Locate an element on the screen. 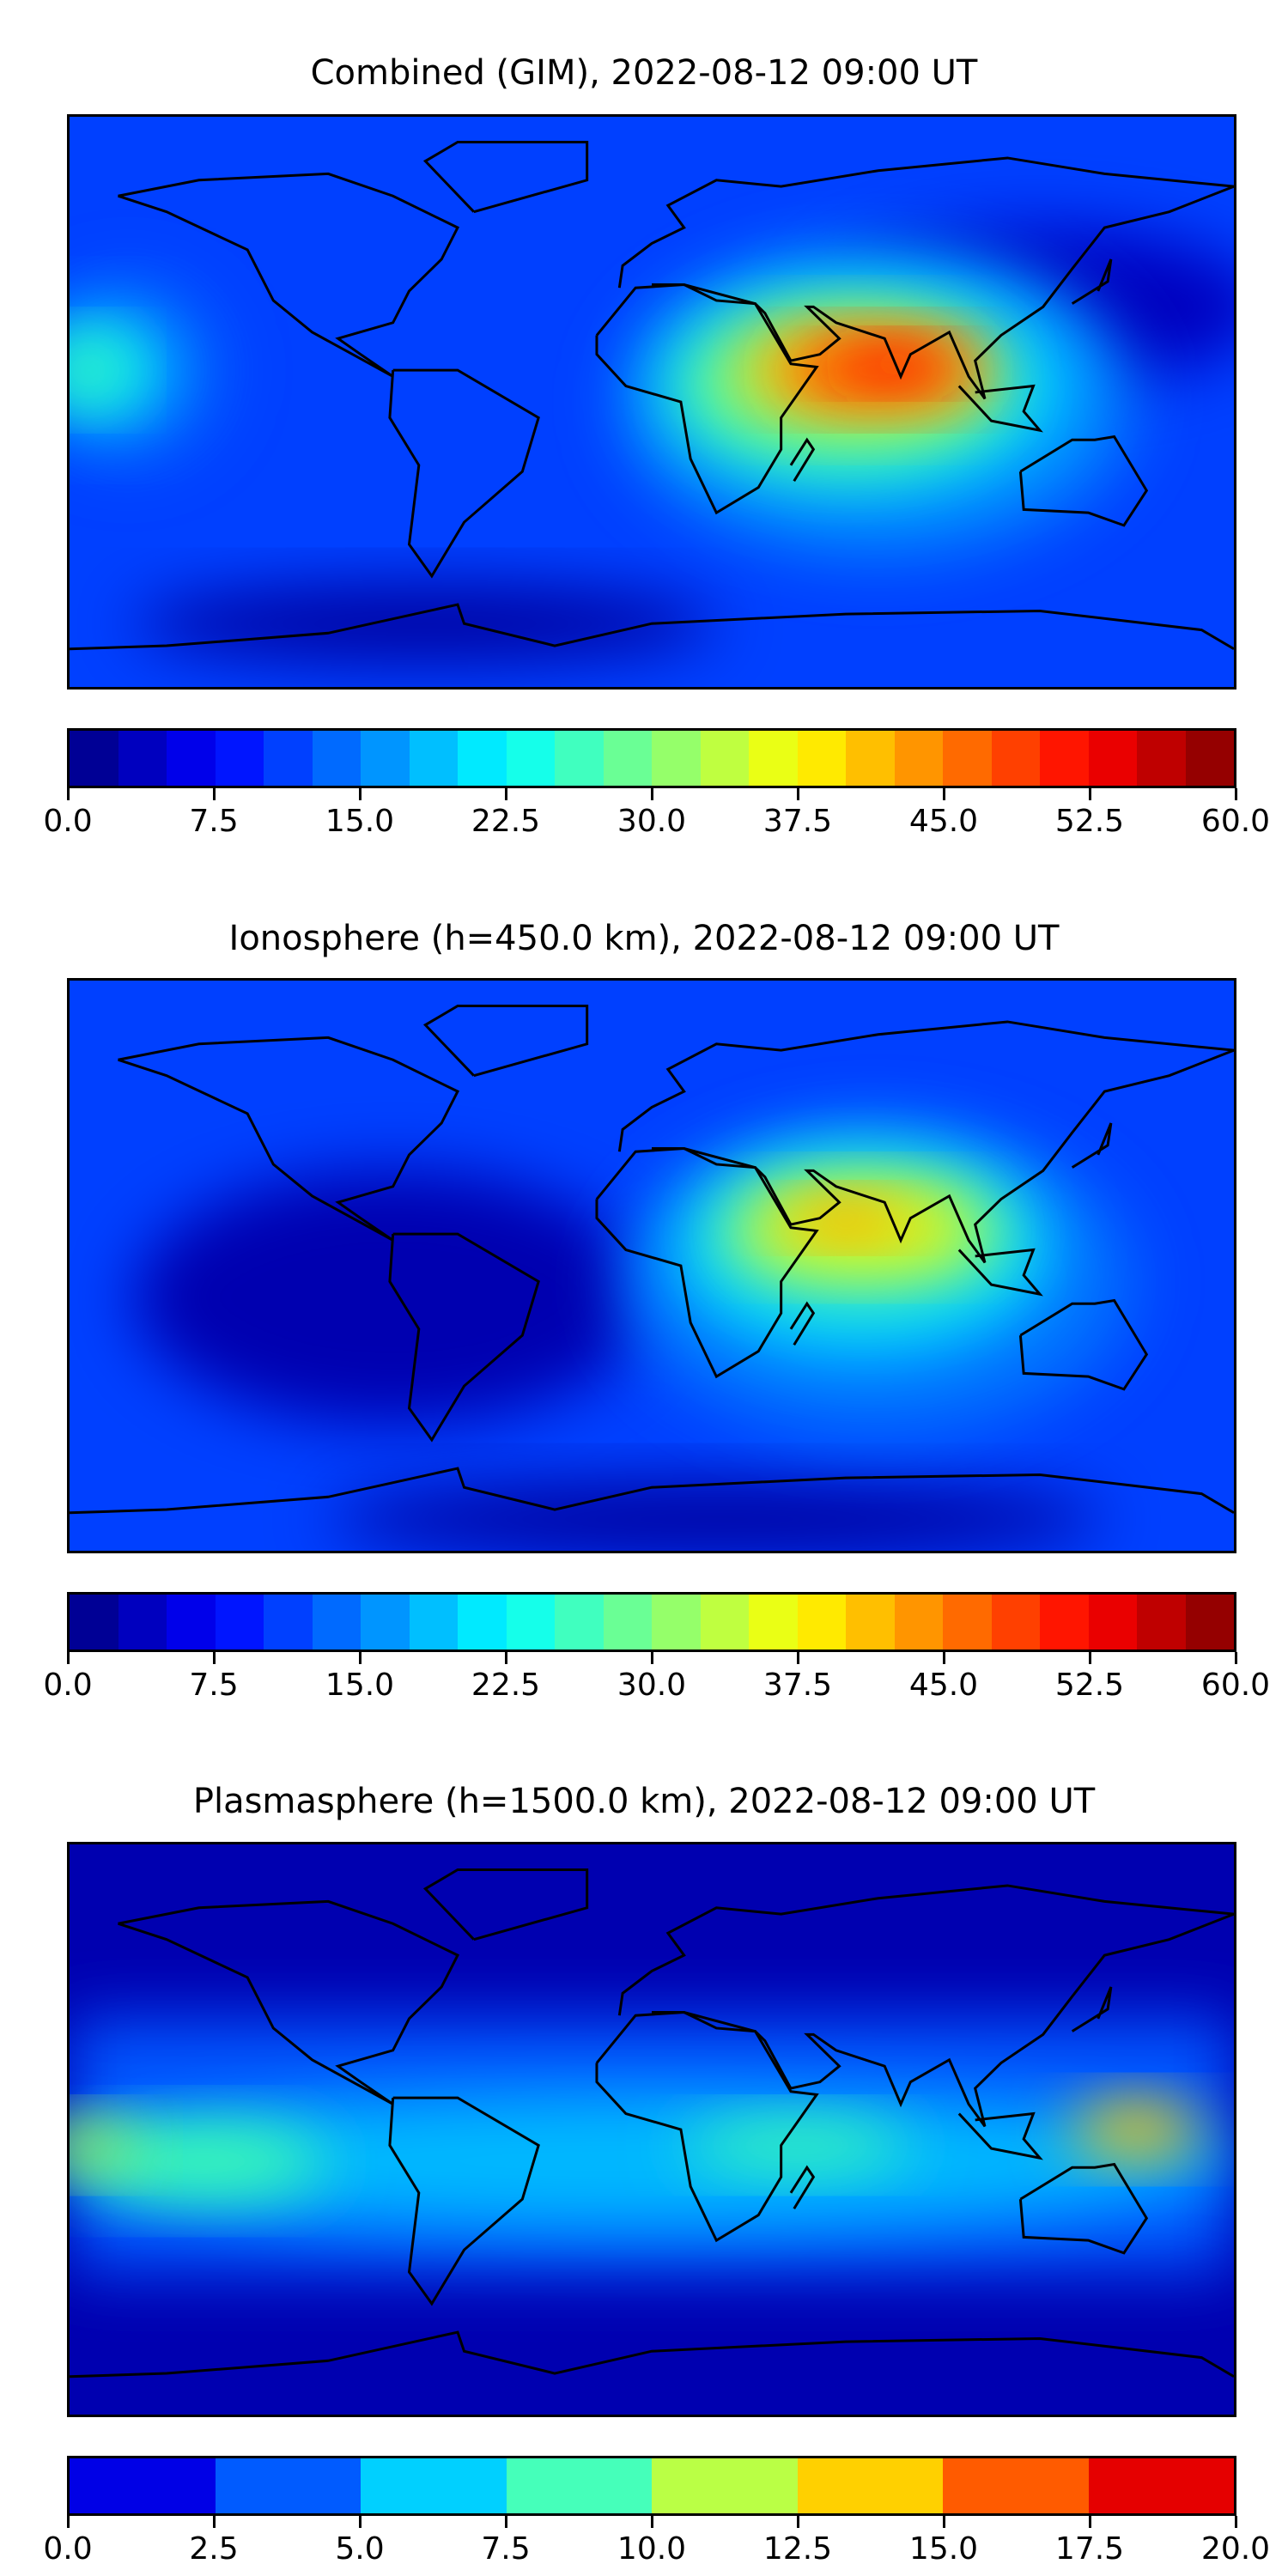 Image resolution: width=1288 pixels, height=2576 pixels. colorbar-tick-label: 17.5 is located at coordinates (1089, 2549).